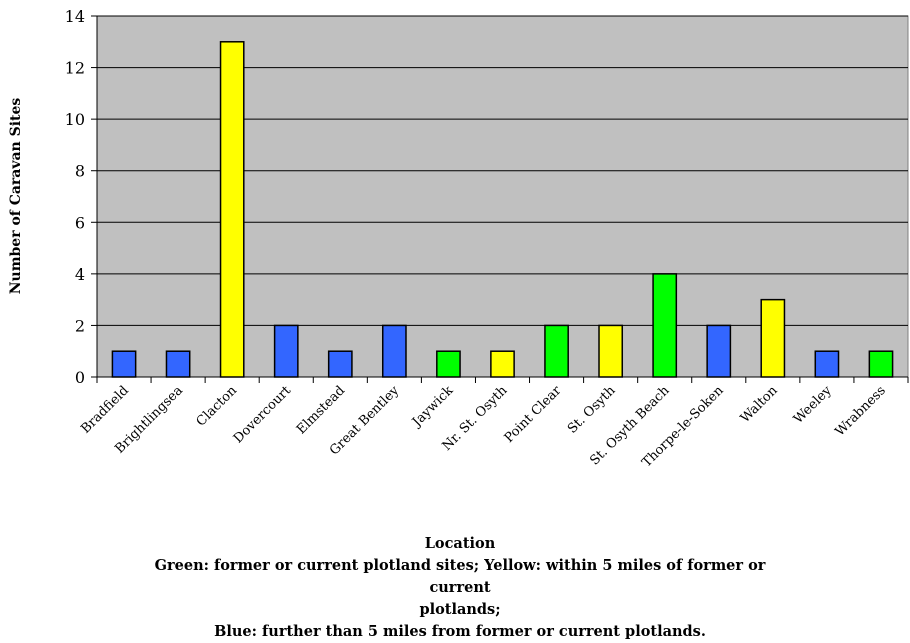 This screenshot has width=910, height=643. Describe the element at coordinates (80, 171) in the screenshot. I see `y-tick-label: 8` at that location.